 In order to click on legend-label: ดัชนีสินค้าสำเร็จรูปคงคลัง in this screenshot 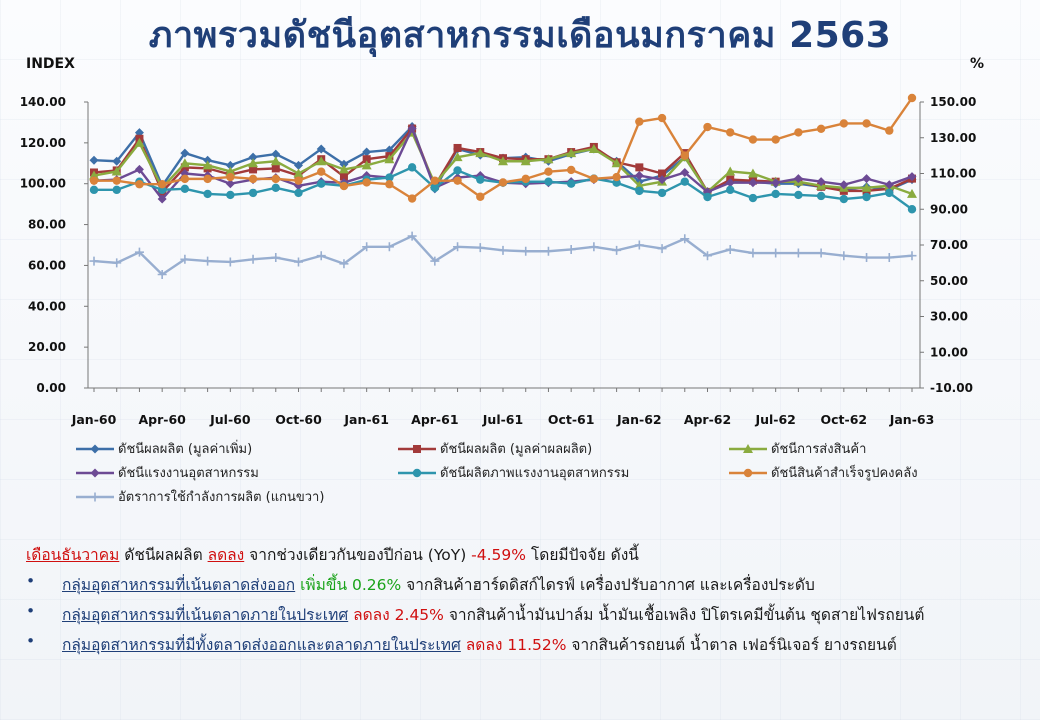, I will do `click(844, 473)`.